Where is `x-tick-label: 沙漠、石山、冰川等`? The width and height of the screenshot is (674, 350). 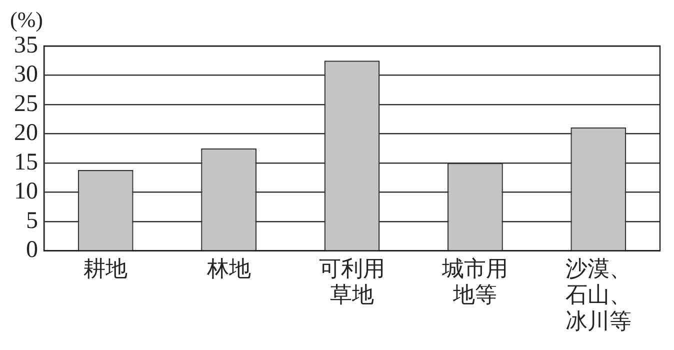 x-tick-label: 沙漠、石山、冰川等 is located at coordinates (598, 295).